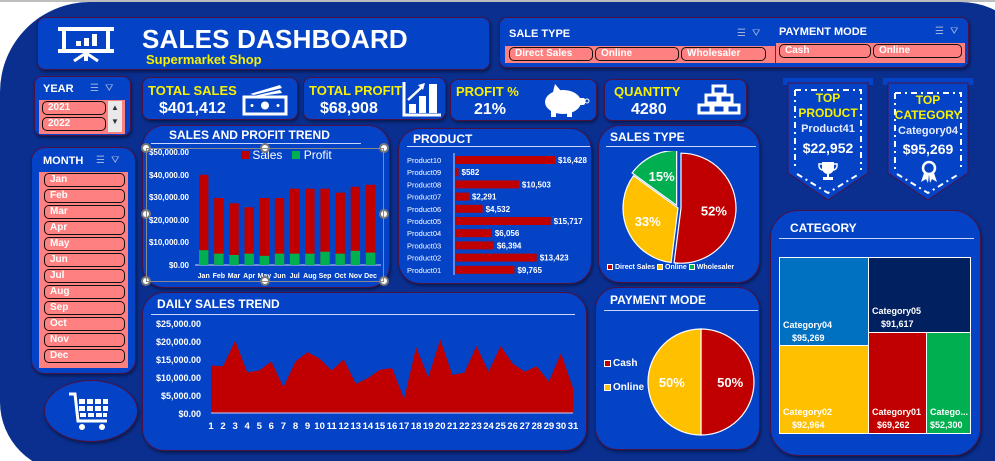 This screenshot has height=461, width=995. I want to click on year-slicer-icons: ☰⛛, so click(104, 88).